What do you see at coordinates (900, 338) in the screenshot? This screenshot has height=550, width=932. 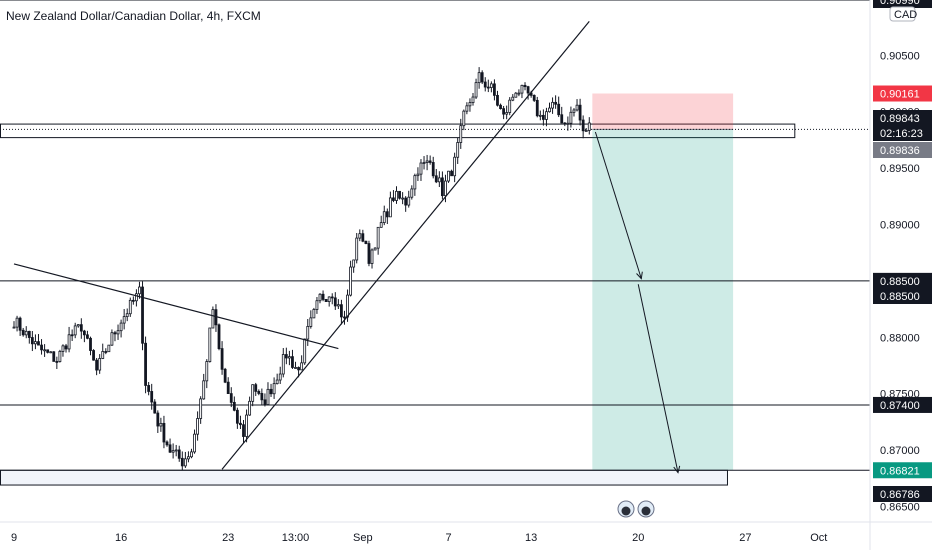 I see `price-tick-label: 0.88000` at bounding box center [900, 338].